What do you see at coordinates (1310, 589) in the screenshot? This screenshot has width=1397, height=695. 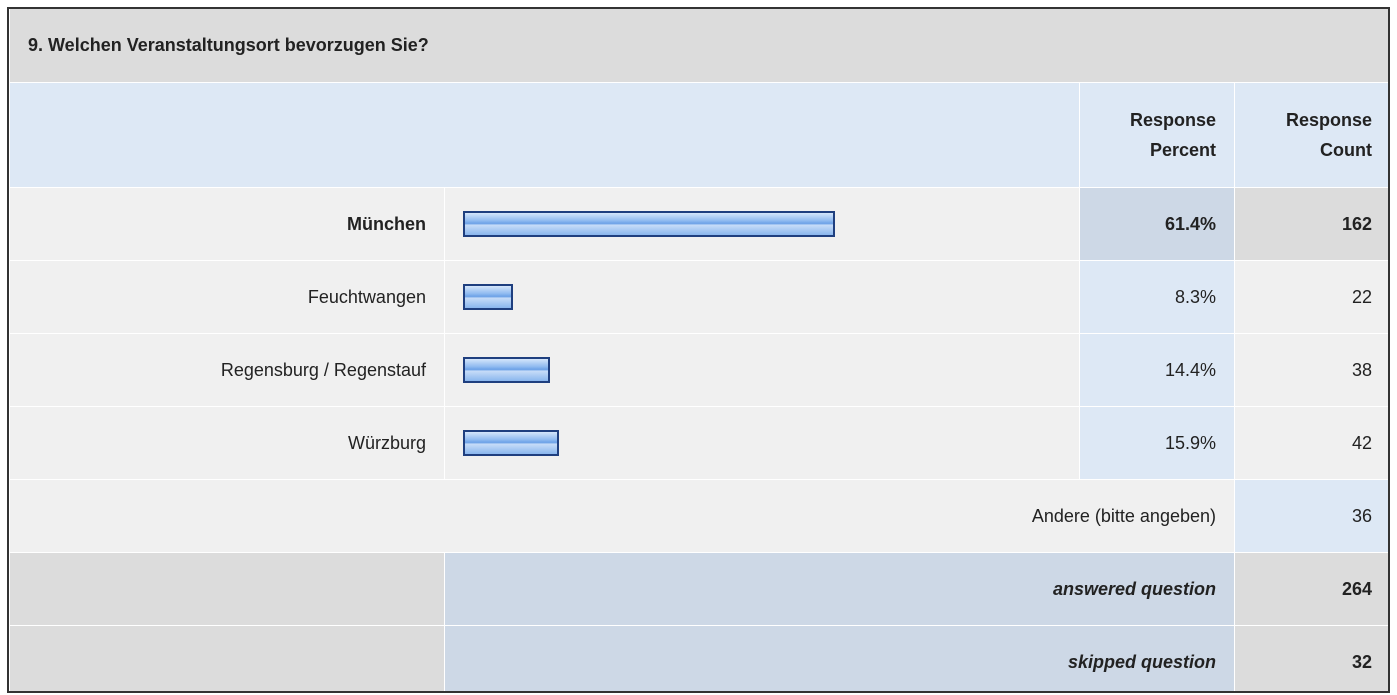 I see `answered-count: 264` at bounding box center [1310, 589].